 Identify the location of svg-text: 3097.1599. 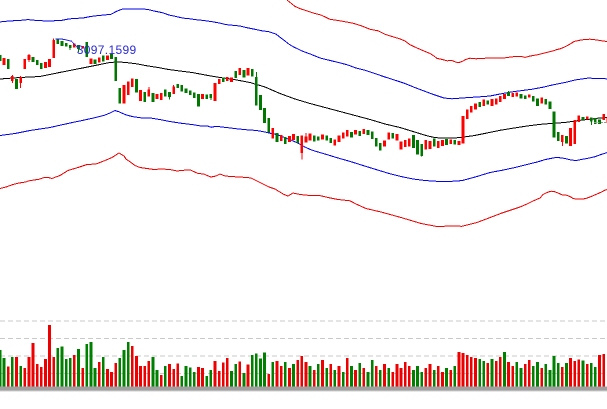
(107, 50).